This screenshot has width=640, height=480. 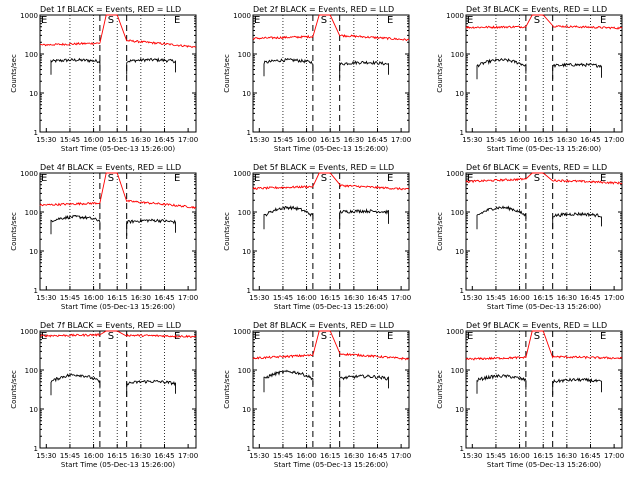 What do you see at coordinates (110, 325) in the screenshot?
I see `panel-title: Det 7f BLACK = Events, RED = LLD` at bounding box center [110, 325].